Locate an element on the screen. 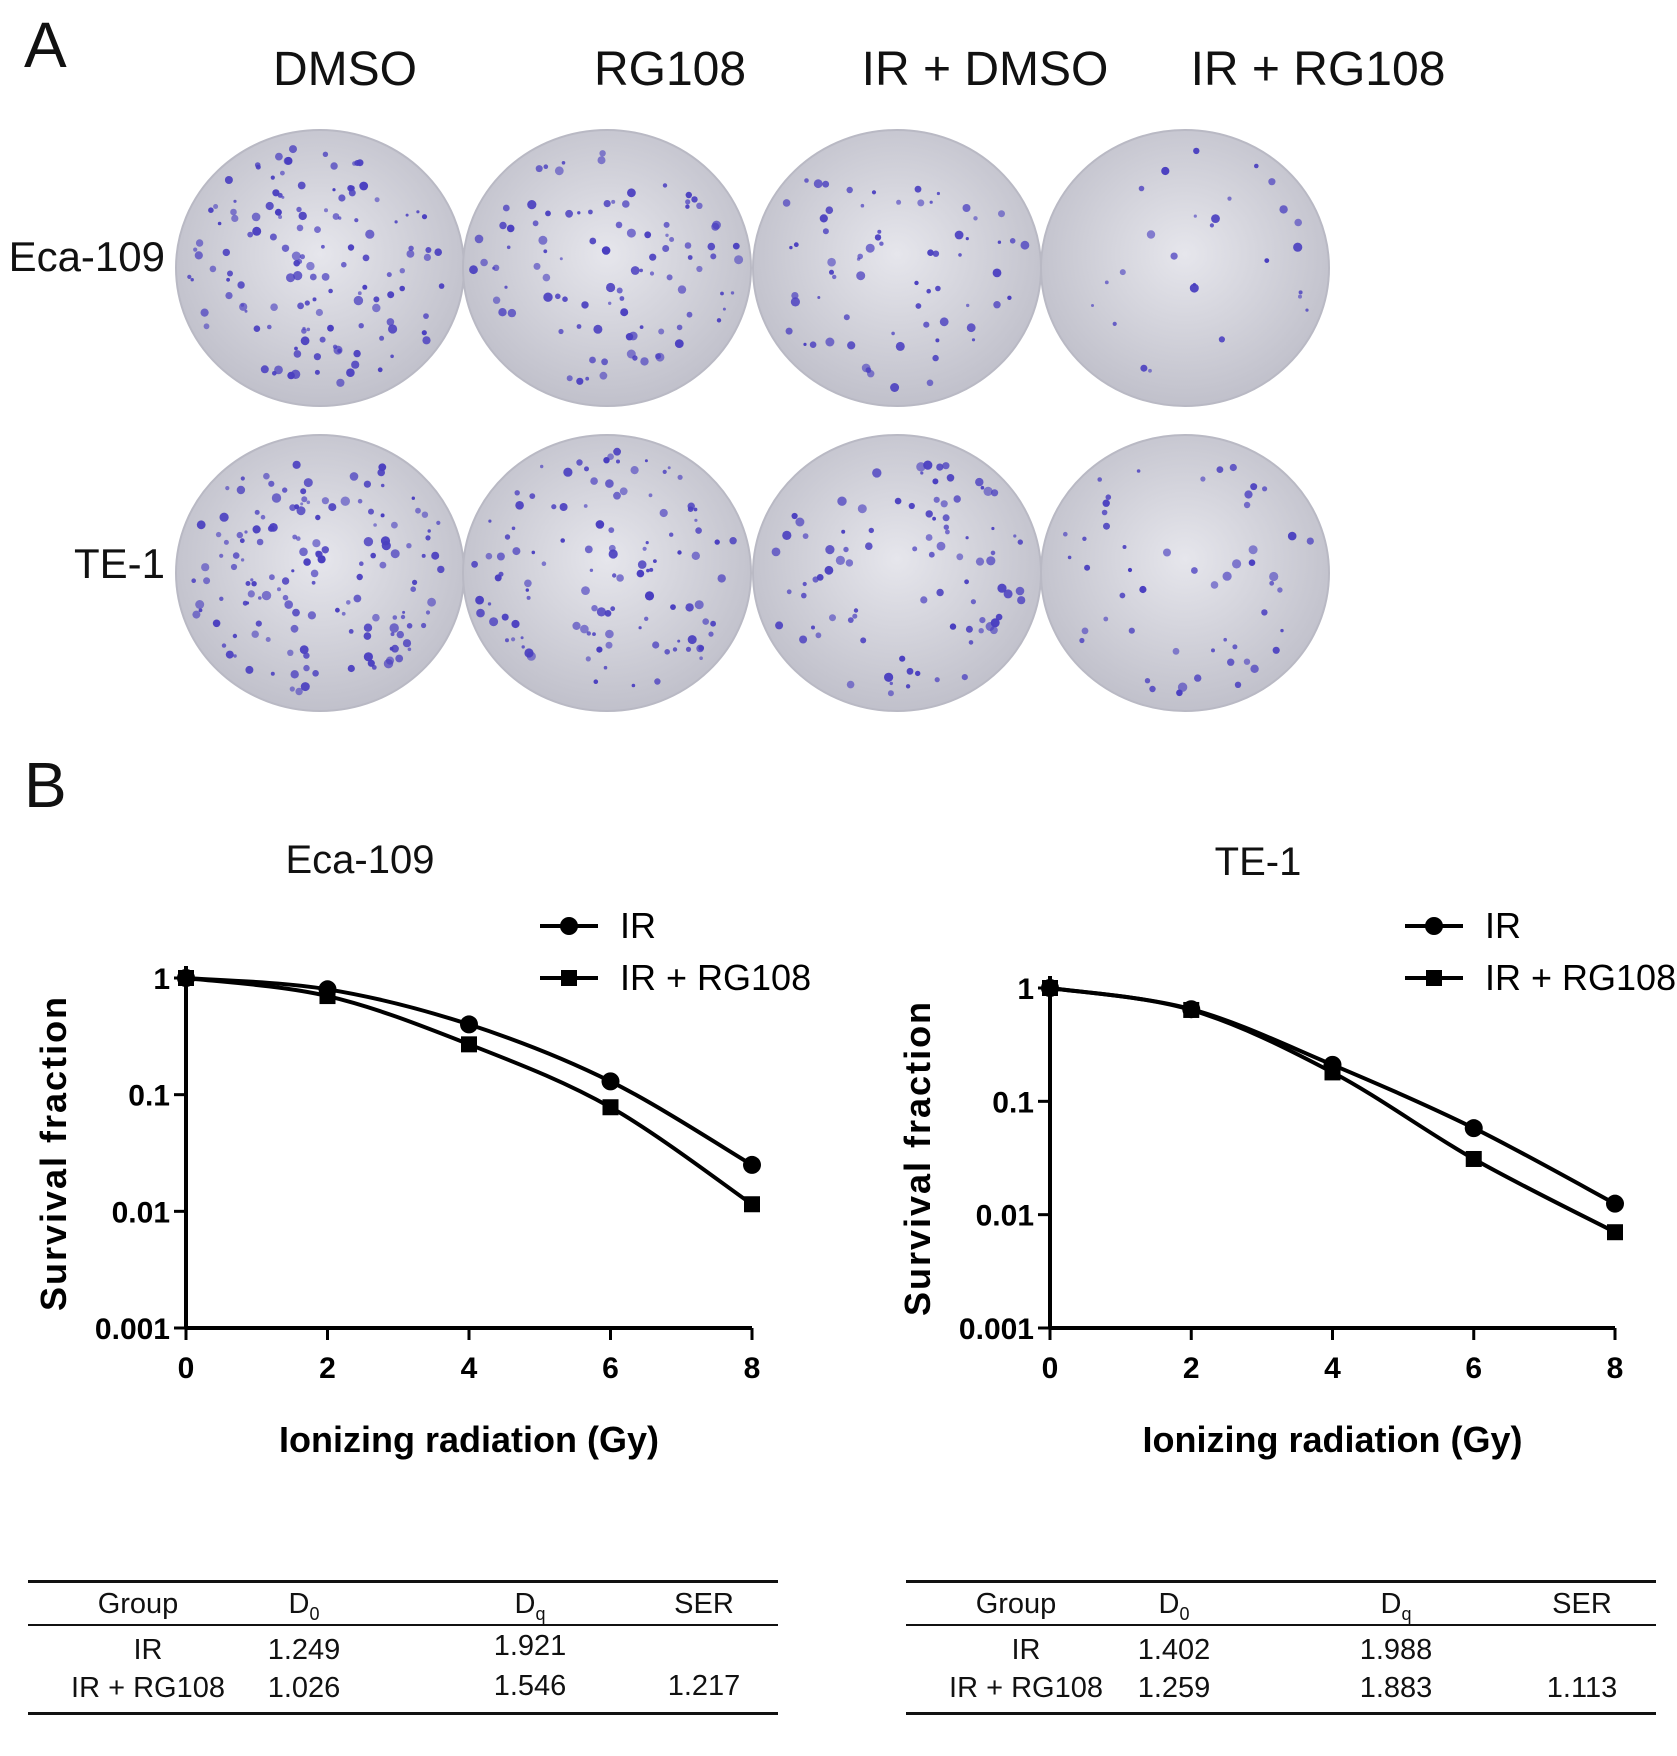 Image resolution: width=1677 pixels, height=1756 pixels. data-point-circle is located at coordinates (752, 1164).